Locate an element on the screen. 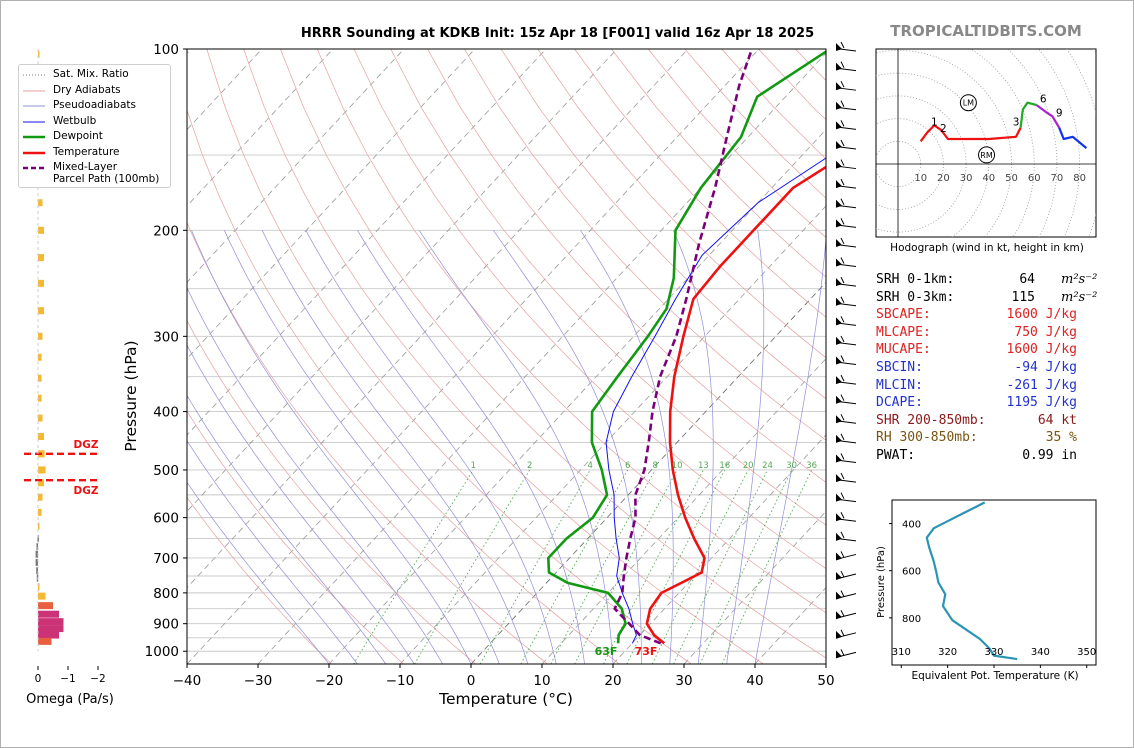 This screenshot has width=1134, height=748. omega-axis: 0 −1 −2 is located at coordinates (70, 367).